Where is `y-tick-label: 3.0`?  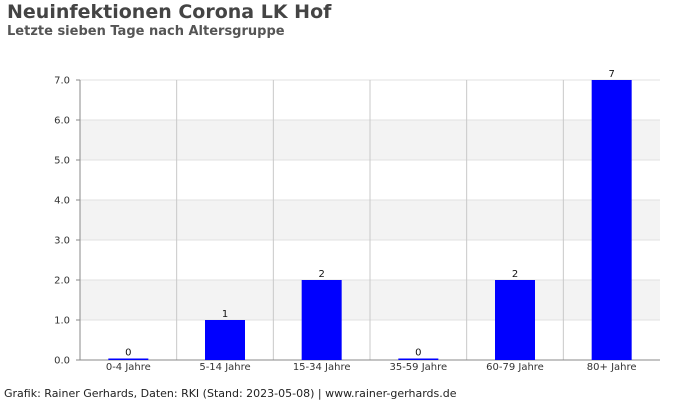
y-tick-label: 3.0 is located at coordinates (62, 241).